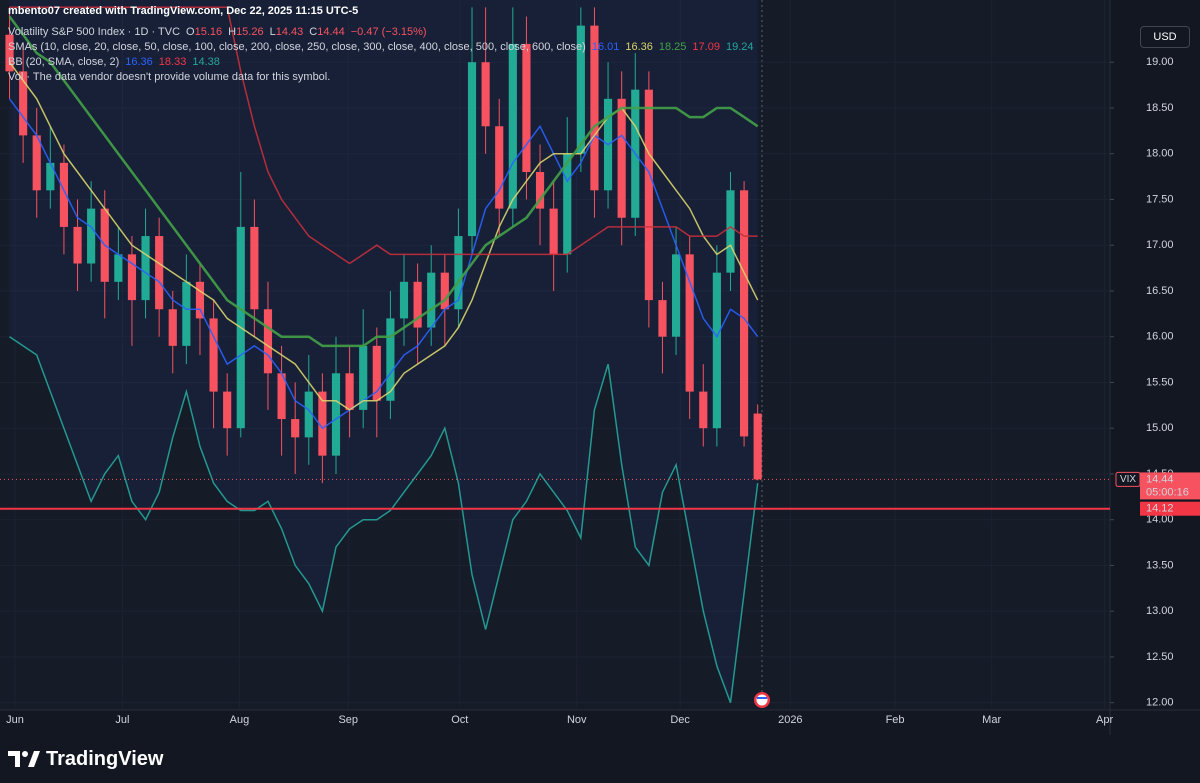 Image resolution: width=1200 pixels, height=783 pixels. Describe the element at coordinates (600, 759) in the screenshot. I see `footer: TradingView` at that location.